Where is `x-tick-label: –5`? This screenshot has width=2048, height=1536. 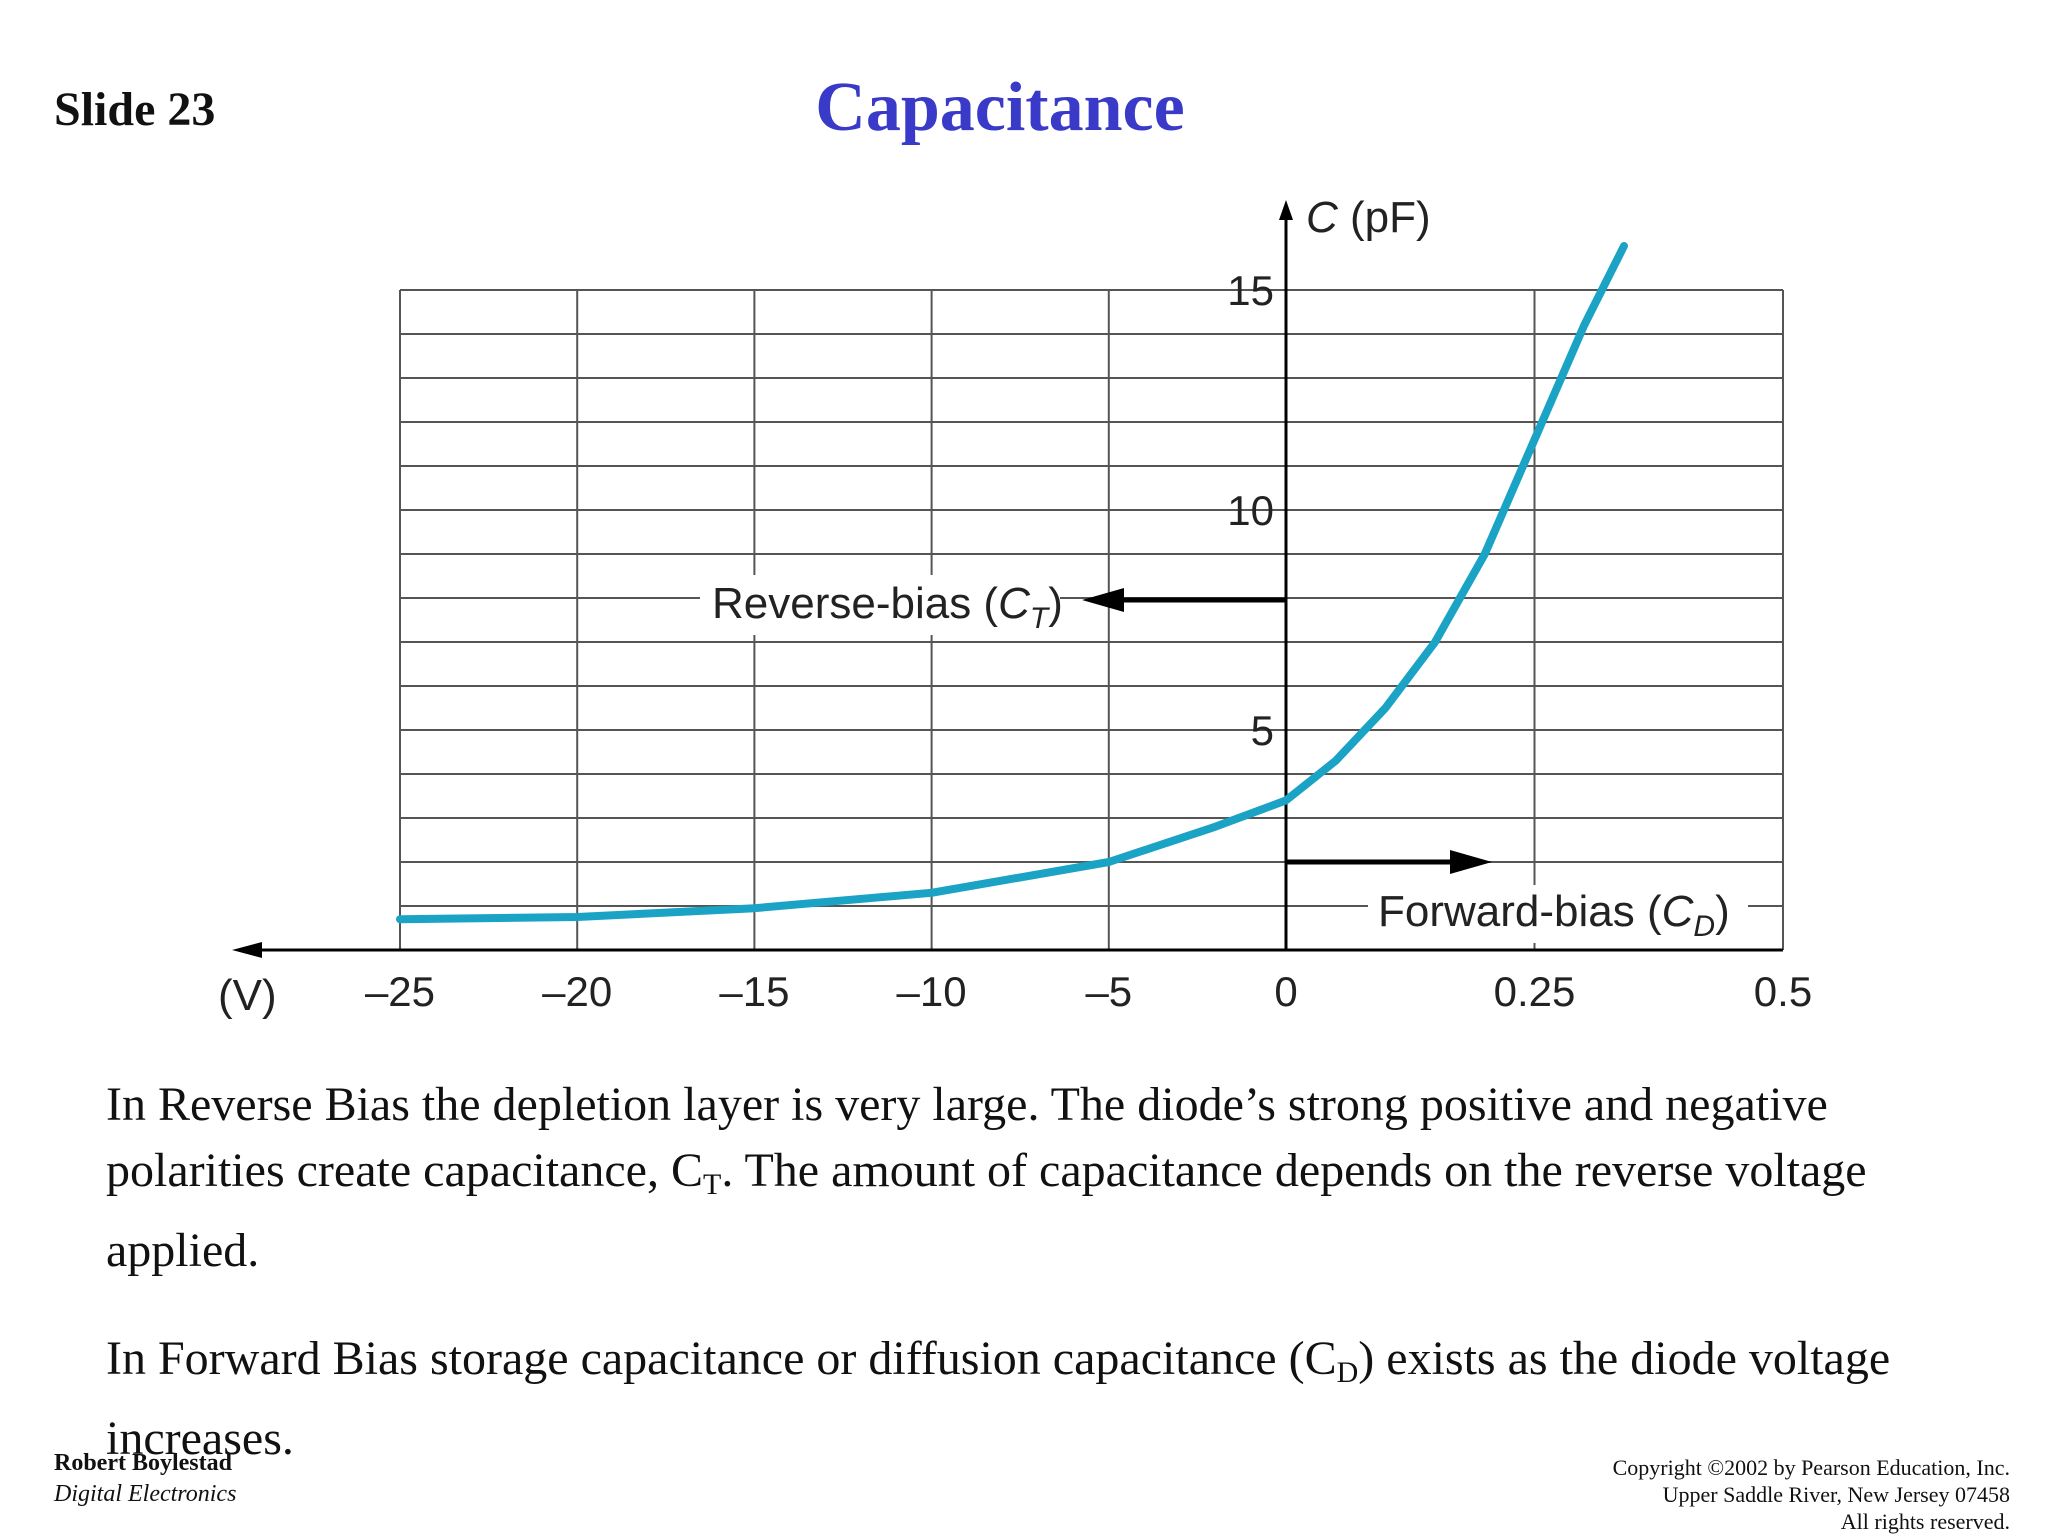
x-tick-label: –5 is located at coordinates (1108, 991).